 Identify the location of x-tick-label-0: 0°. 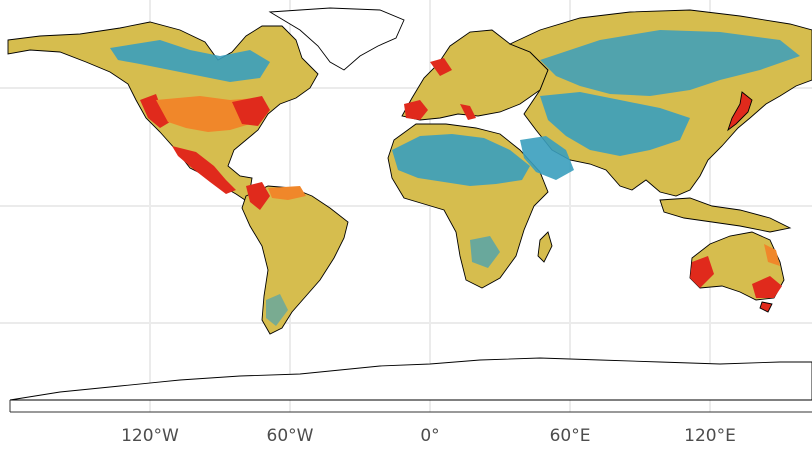
(429, 436).